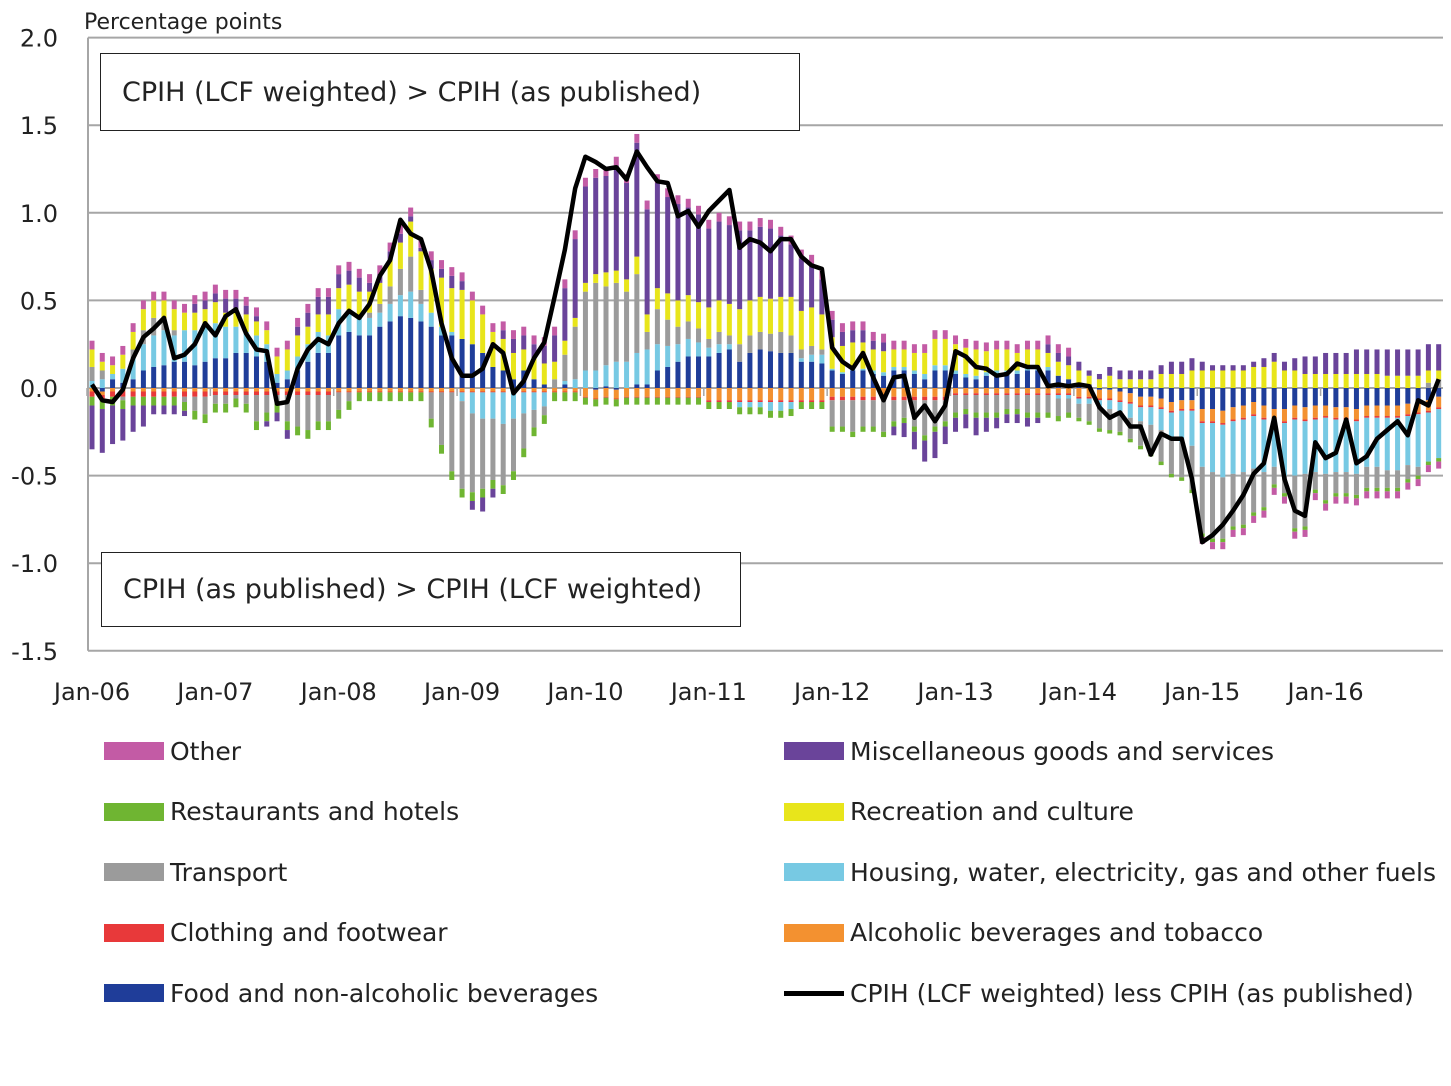 This screenshot has width=1451, height=1086. I want to click on legend-item: Other, so click(172, 751).